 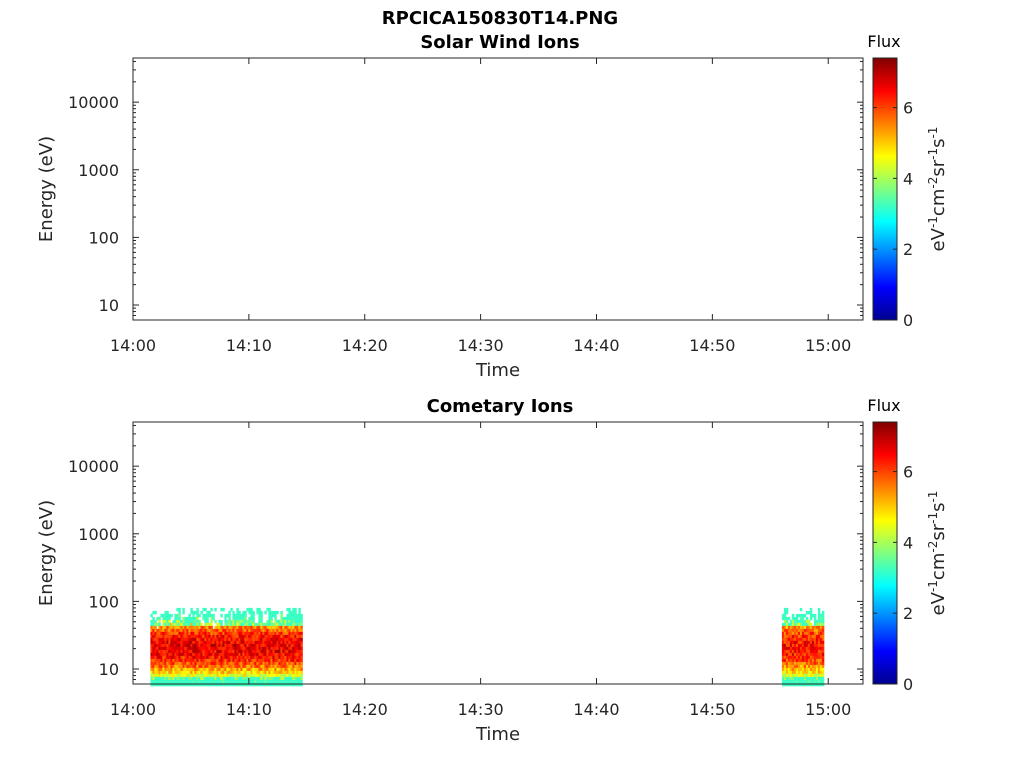 I want to click on colorbar-tick-label: 4, so click(x=908, y=542).